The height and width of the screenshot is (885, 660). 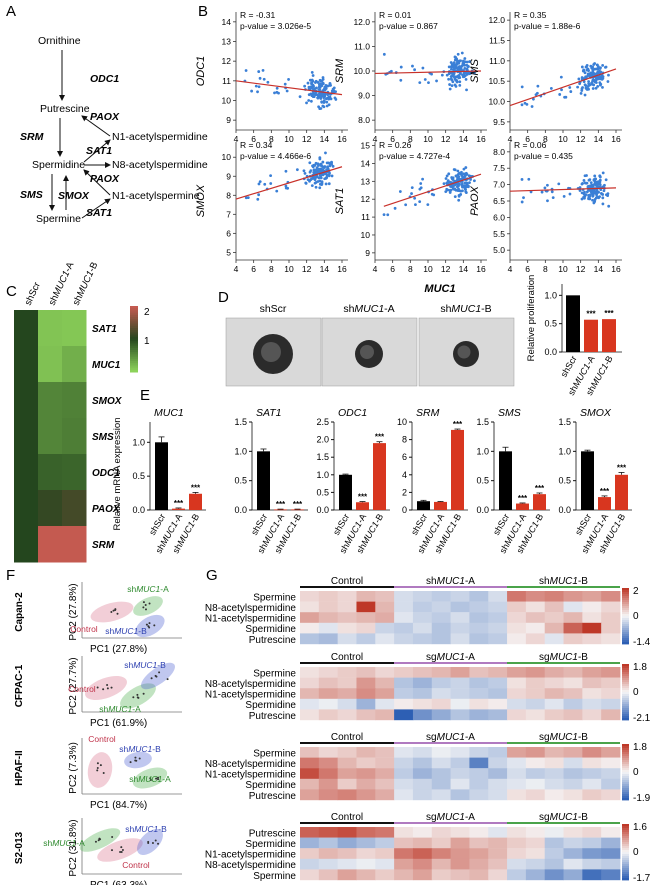 What do you see at coordinates (499, 152) in the screenshot?
I see `y-tick-label: 8.0` at bounding box center [499, 152].